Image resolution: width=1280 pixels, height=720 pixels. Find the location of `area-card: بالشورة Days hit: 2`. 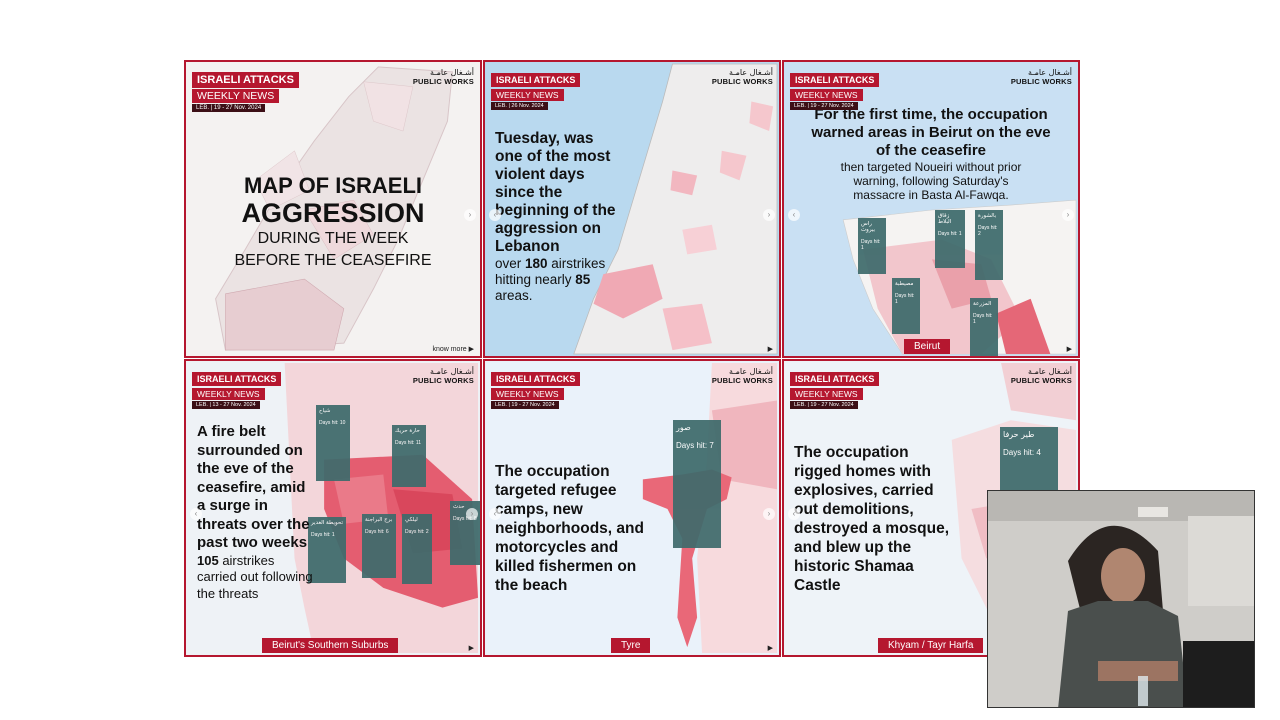

area-card: بالشورة Days hit: 2 is located at coordinates (989, 245).